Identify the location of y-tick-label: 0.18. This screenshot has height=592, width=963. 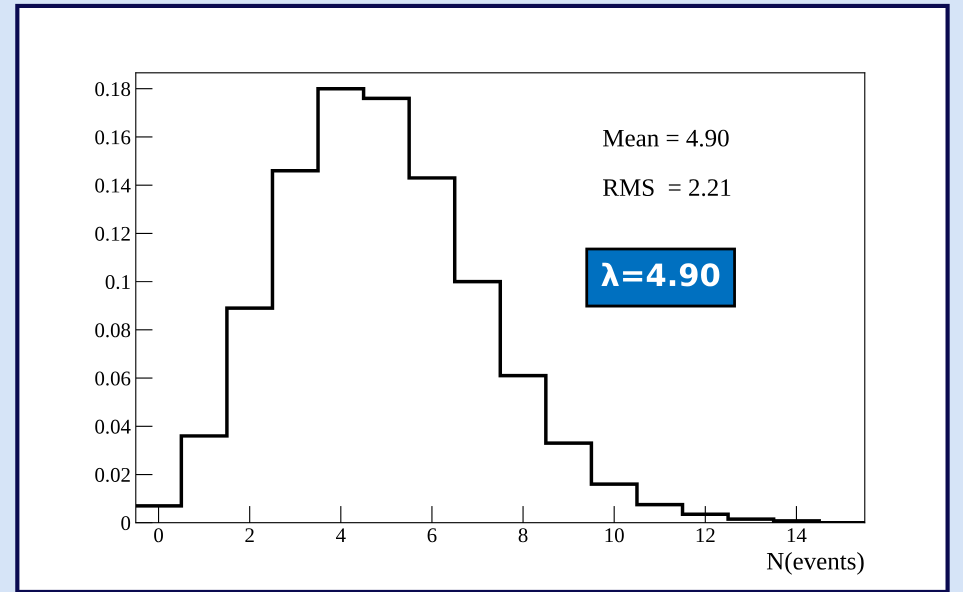
(112, 89).